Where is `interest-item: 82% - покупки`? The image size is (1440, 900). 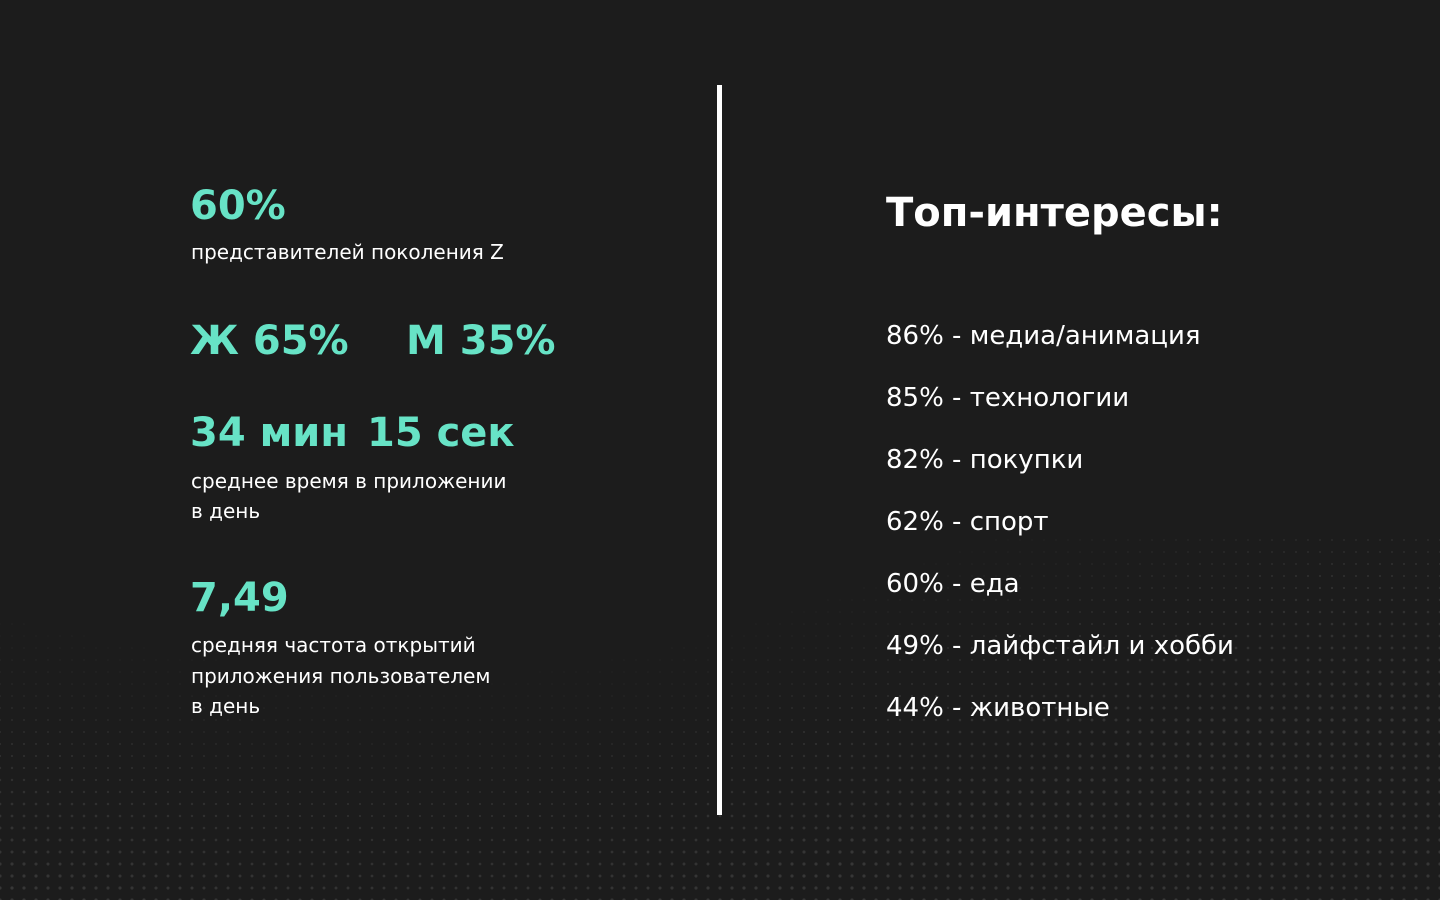 interest-item: 82% - покупки is located at coordinates (985, 460).